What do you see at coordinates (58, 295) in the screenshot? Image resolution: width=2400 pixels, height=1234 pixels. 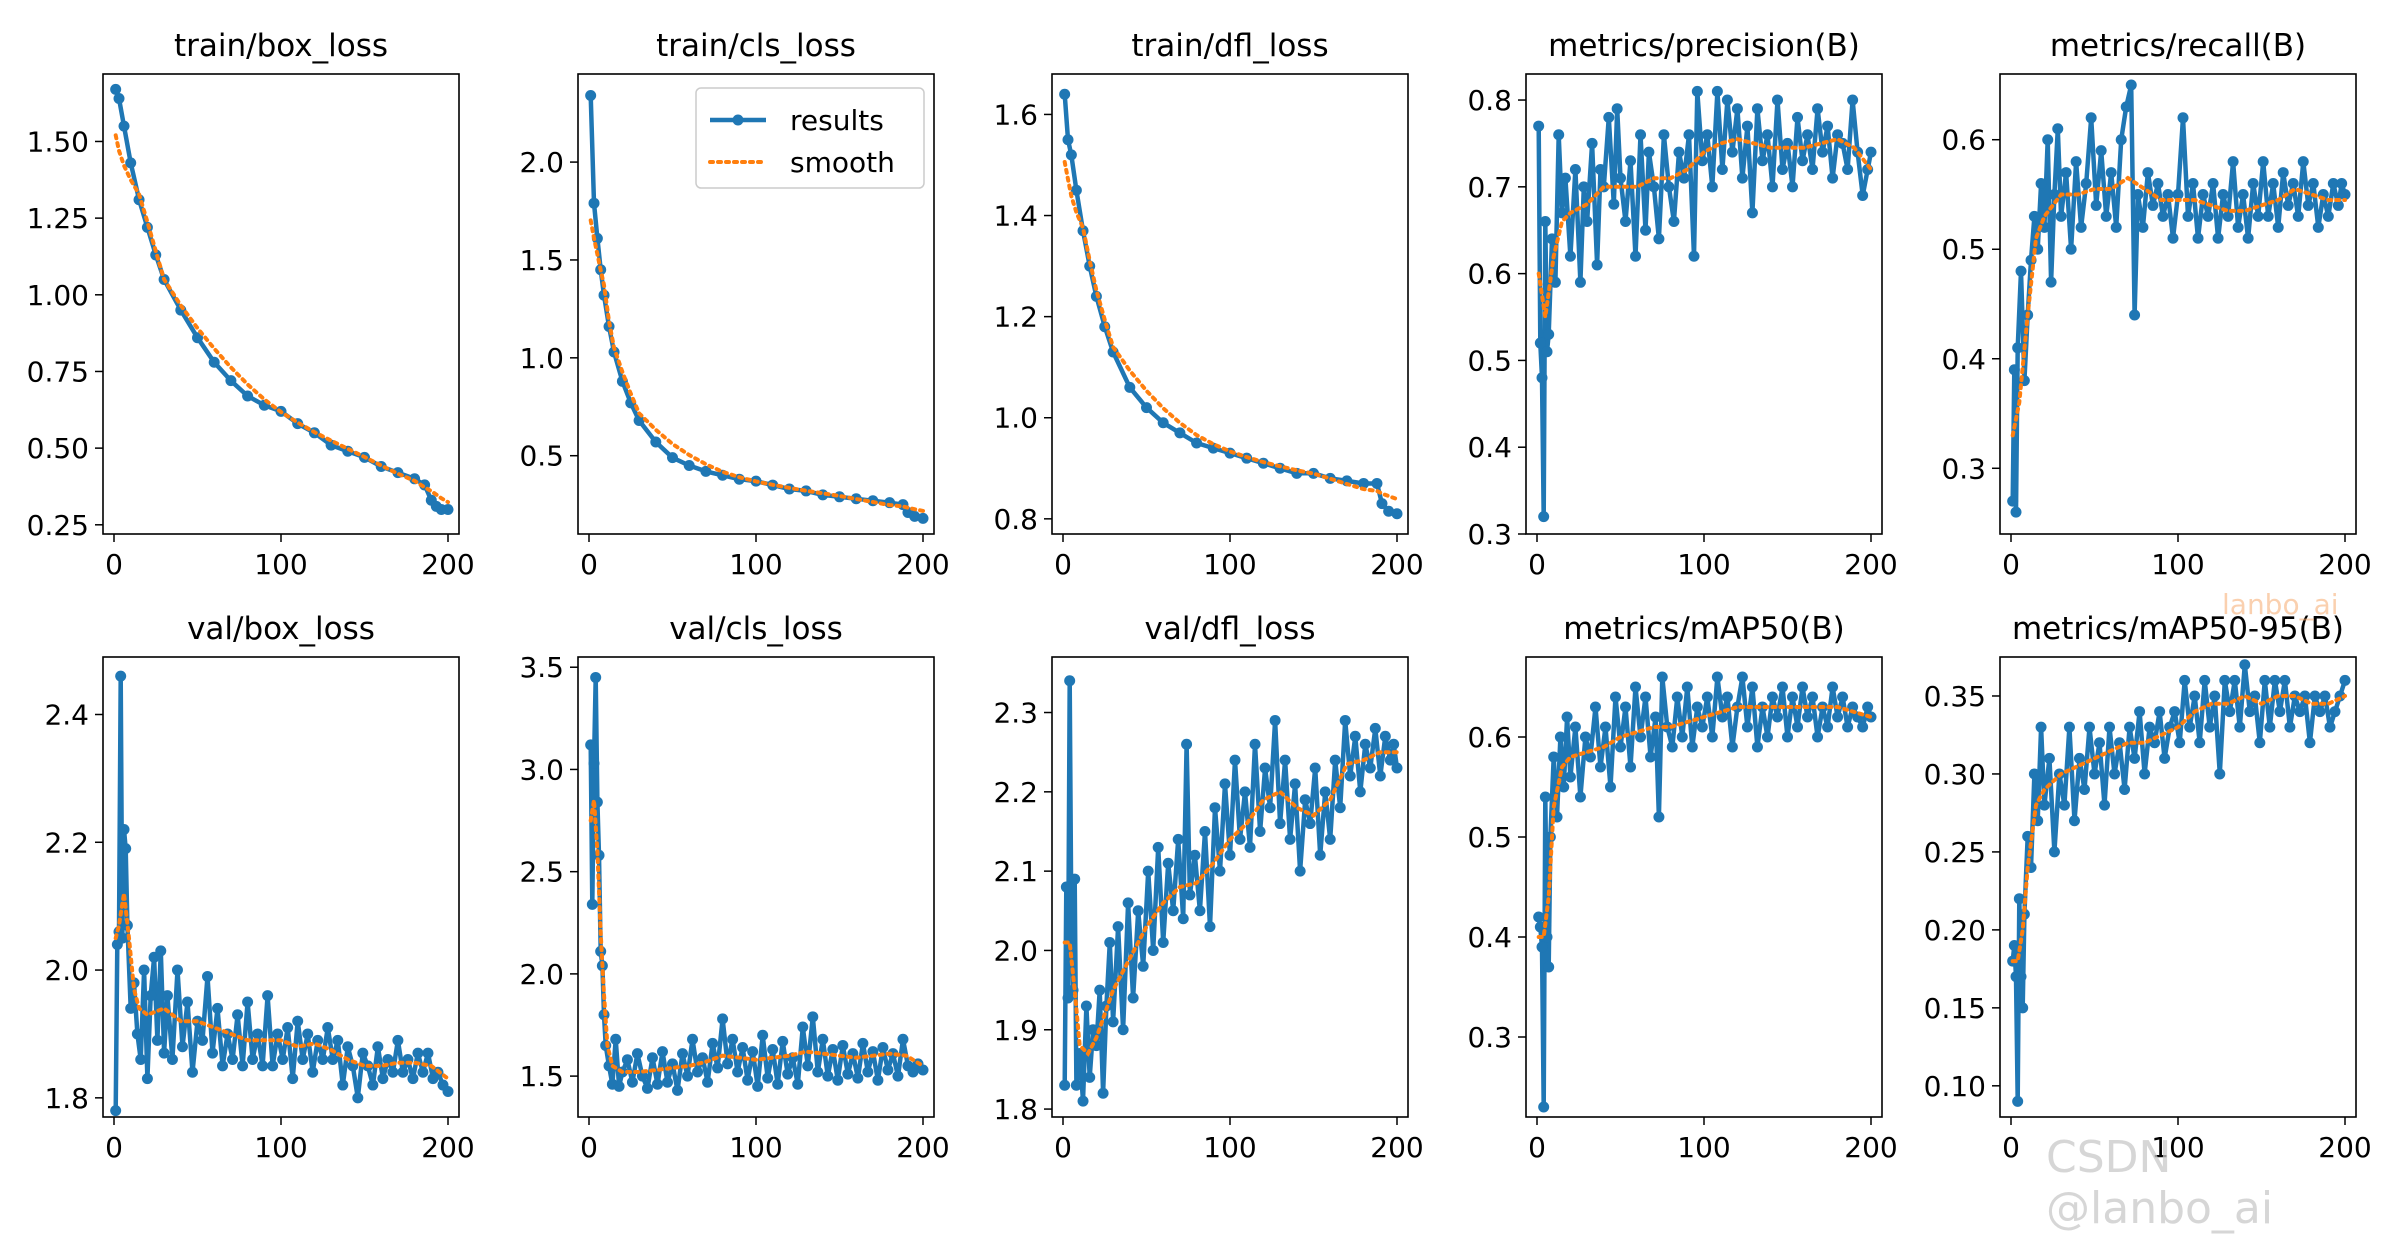 I see `y-tick-label: 1.00` at bounding box center [58, 295].